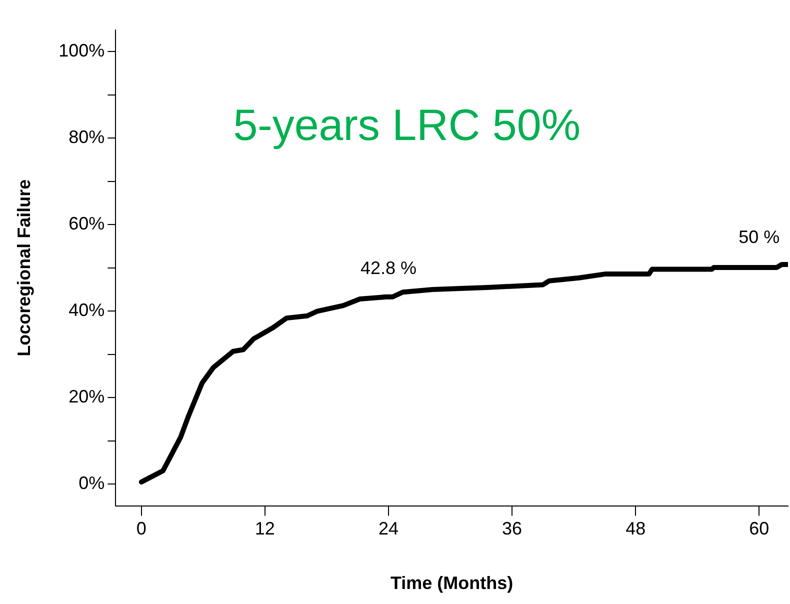 This screenshot has height=604, width=790. What do you see at coordinates (264, 528) in the screenshot?
I see `x-tick-label: 12` at bounding box center [264, 528].